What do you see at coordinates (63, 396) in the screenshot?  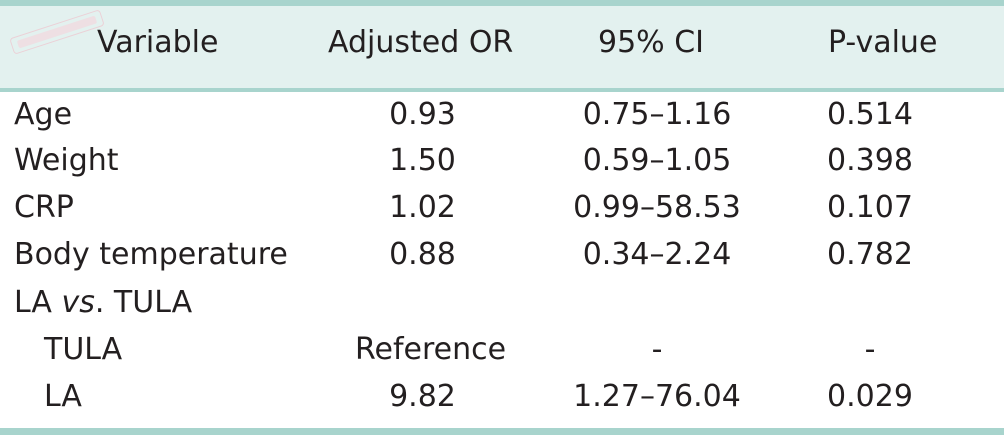 I see `cell-variable: LA` at bounding box center [63, 396].